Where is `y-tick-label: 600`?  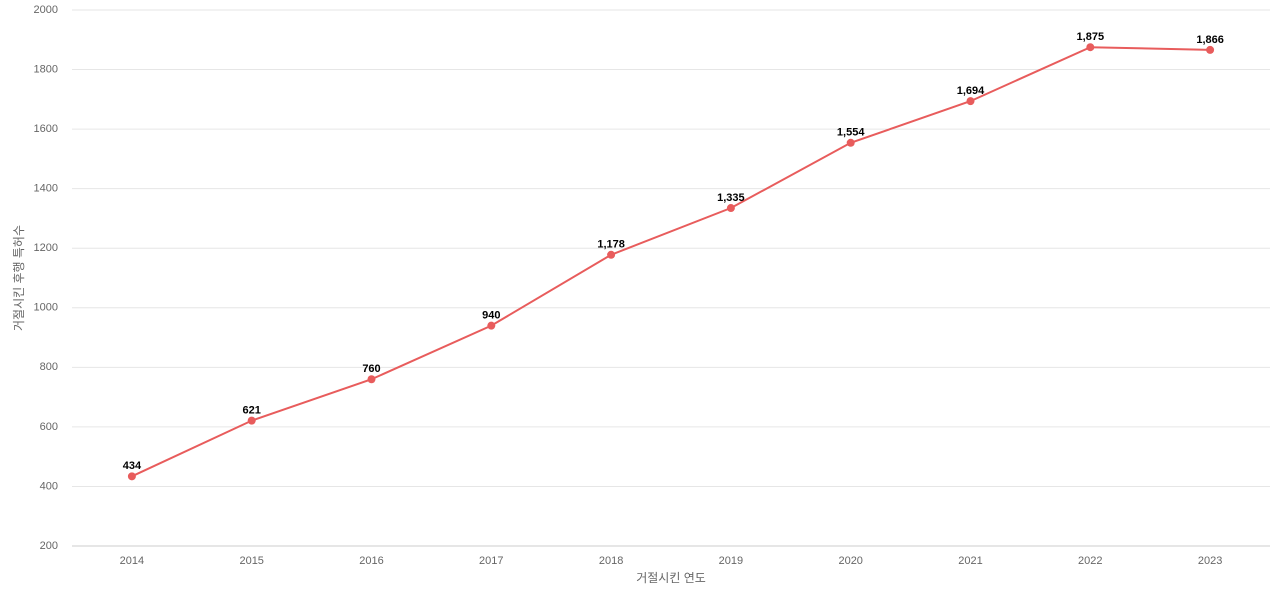 y-tick-label: 600 is located at coordinates (49, 427).